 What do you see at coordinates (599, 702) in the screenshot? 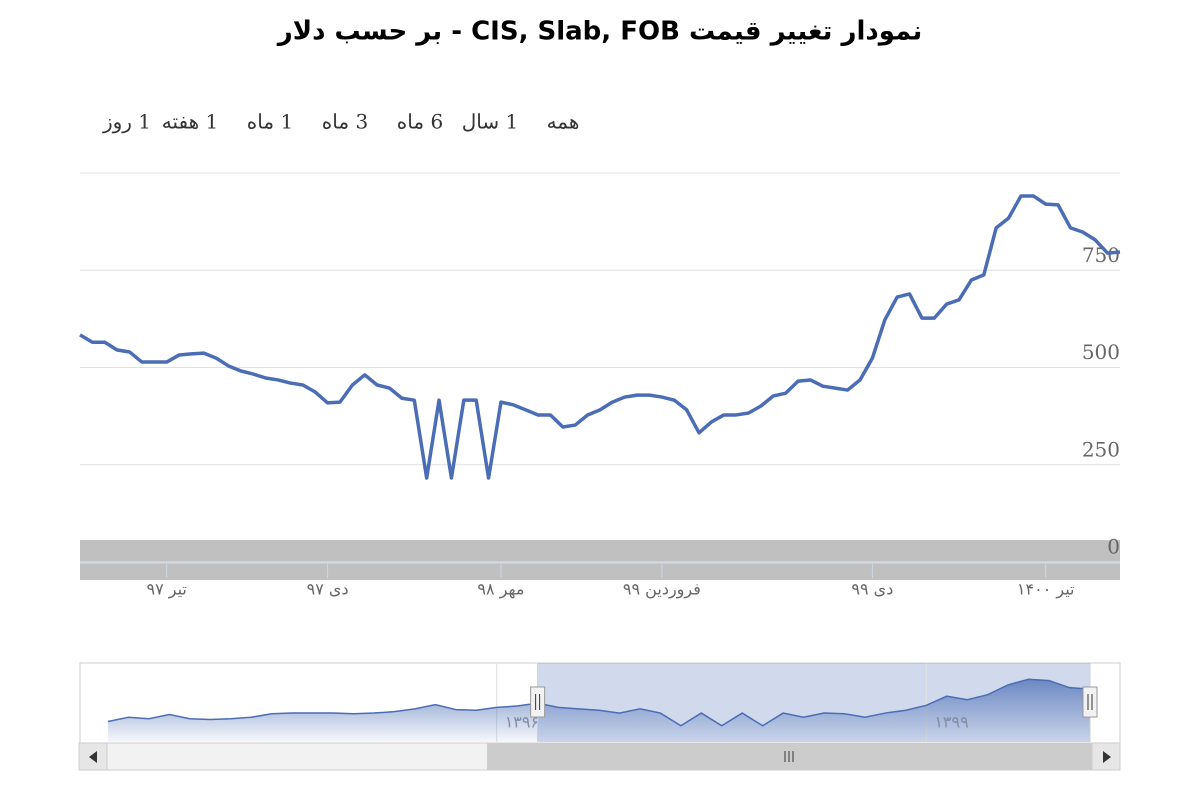
I see `navigator-line` at bounding box center [599, 702].